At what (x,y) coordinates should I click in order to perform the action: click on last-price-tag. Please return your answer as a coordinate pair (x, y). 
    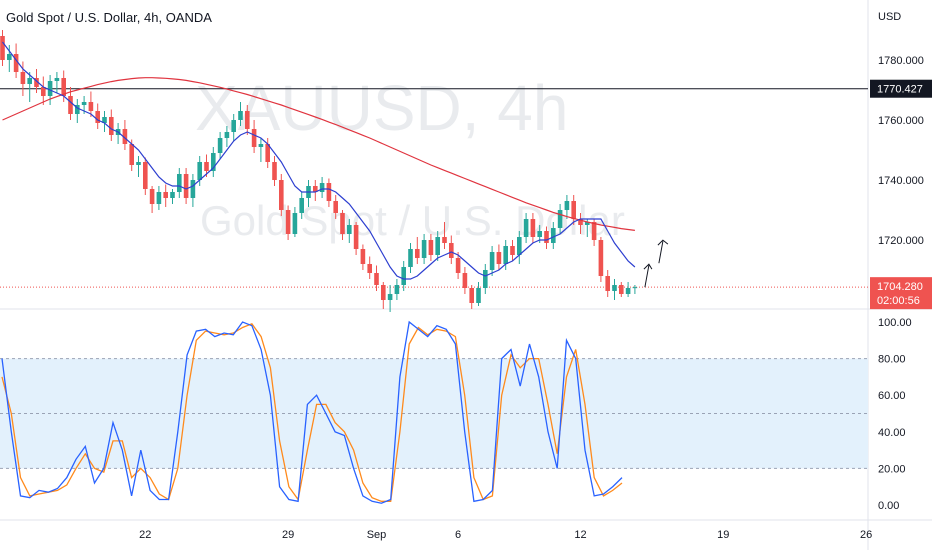
    Looking at the image, I should click on (901, 293).